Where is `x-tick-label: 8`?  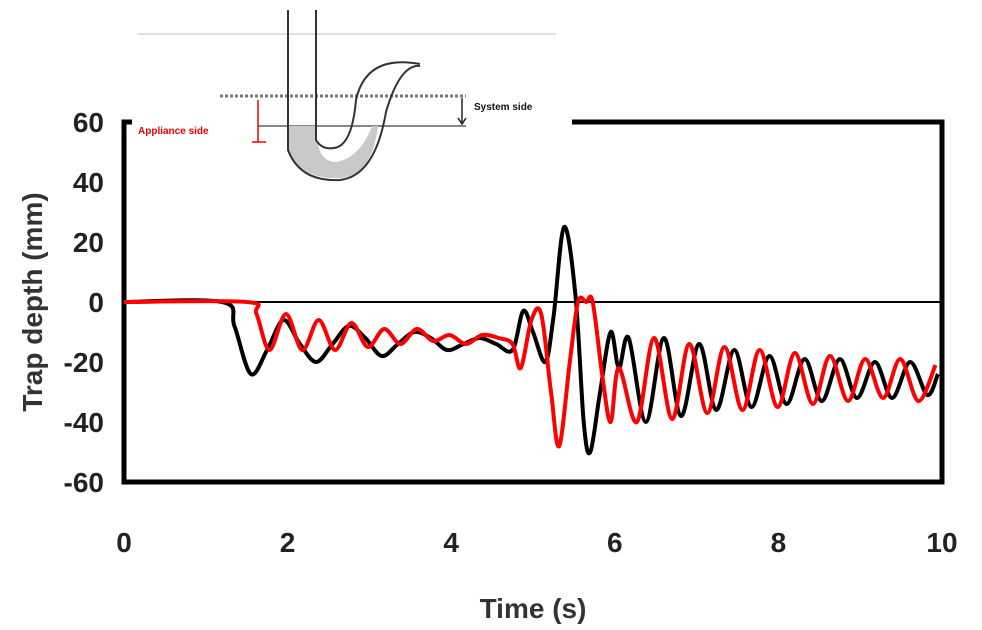
x-tick-label: 8 is located at coordinates (779, 542).